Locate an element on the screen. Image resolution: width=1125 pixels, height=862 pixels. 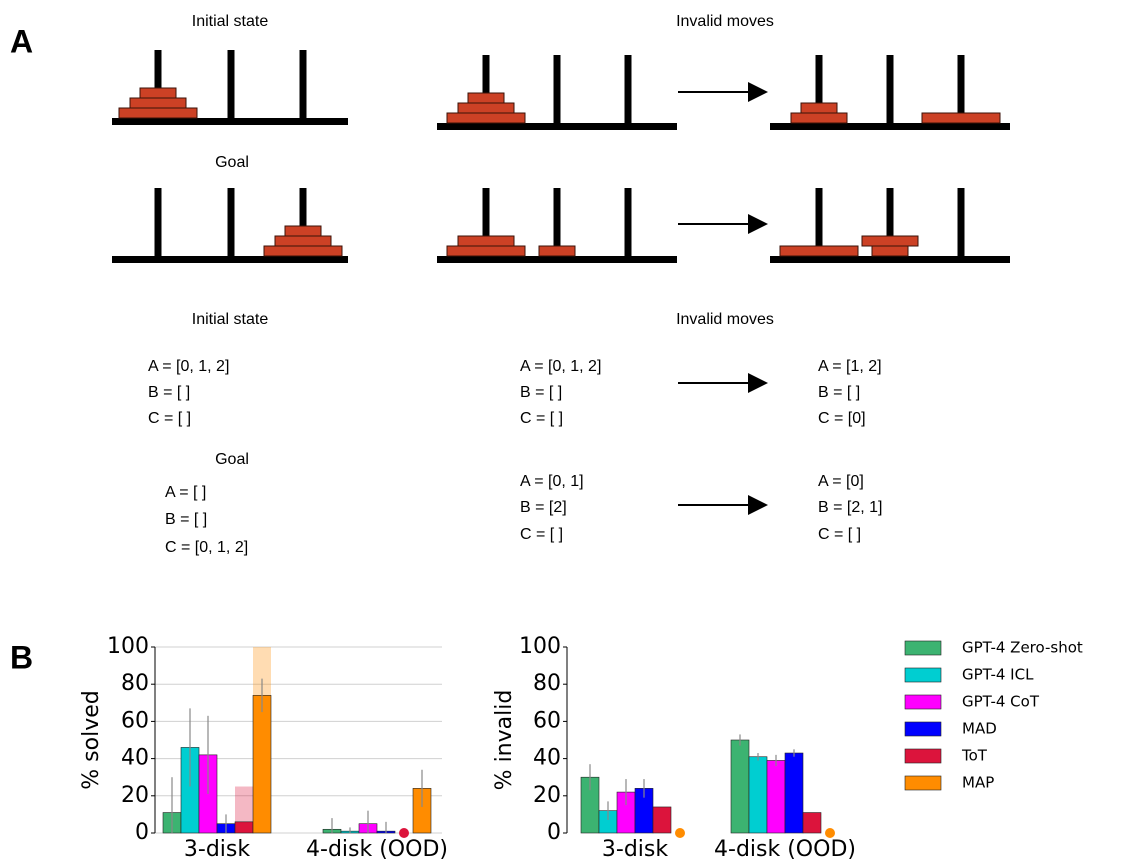
y-tick-label: 20 is located at coordinates (547, 795).